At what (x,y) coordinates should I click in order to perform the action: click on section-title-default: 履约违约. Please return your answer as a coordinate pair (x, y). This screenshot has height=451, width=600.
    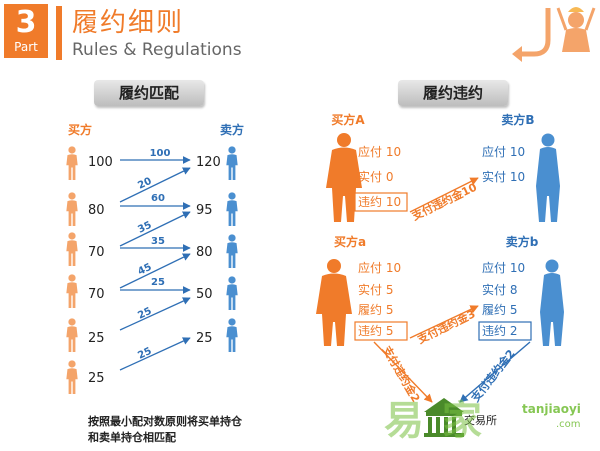
    Looking at the image, I should click on (453, 93).